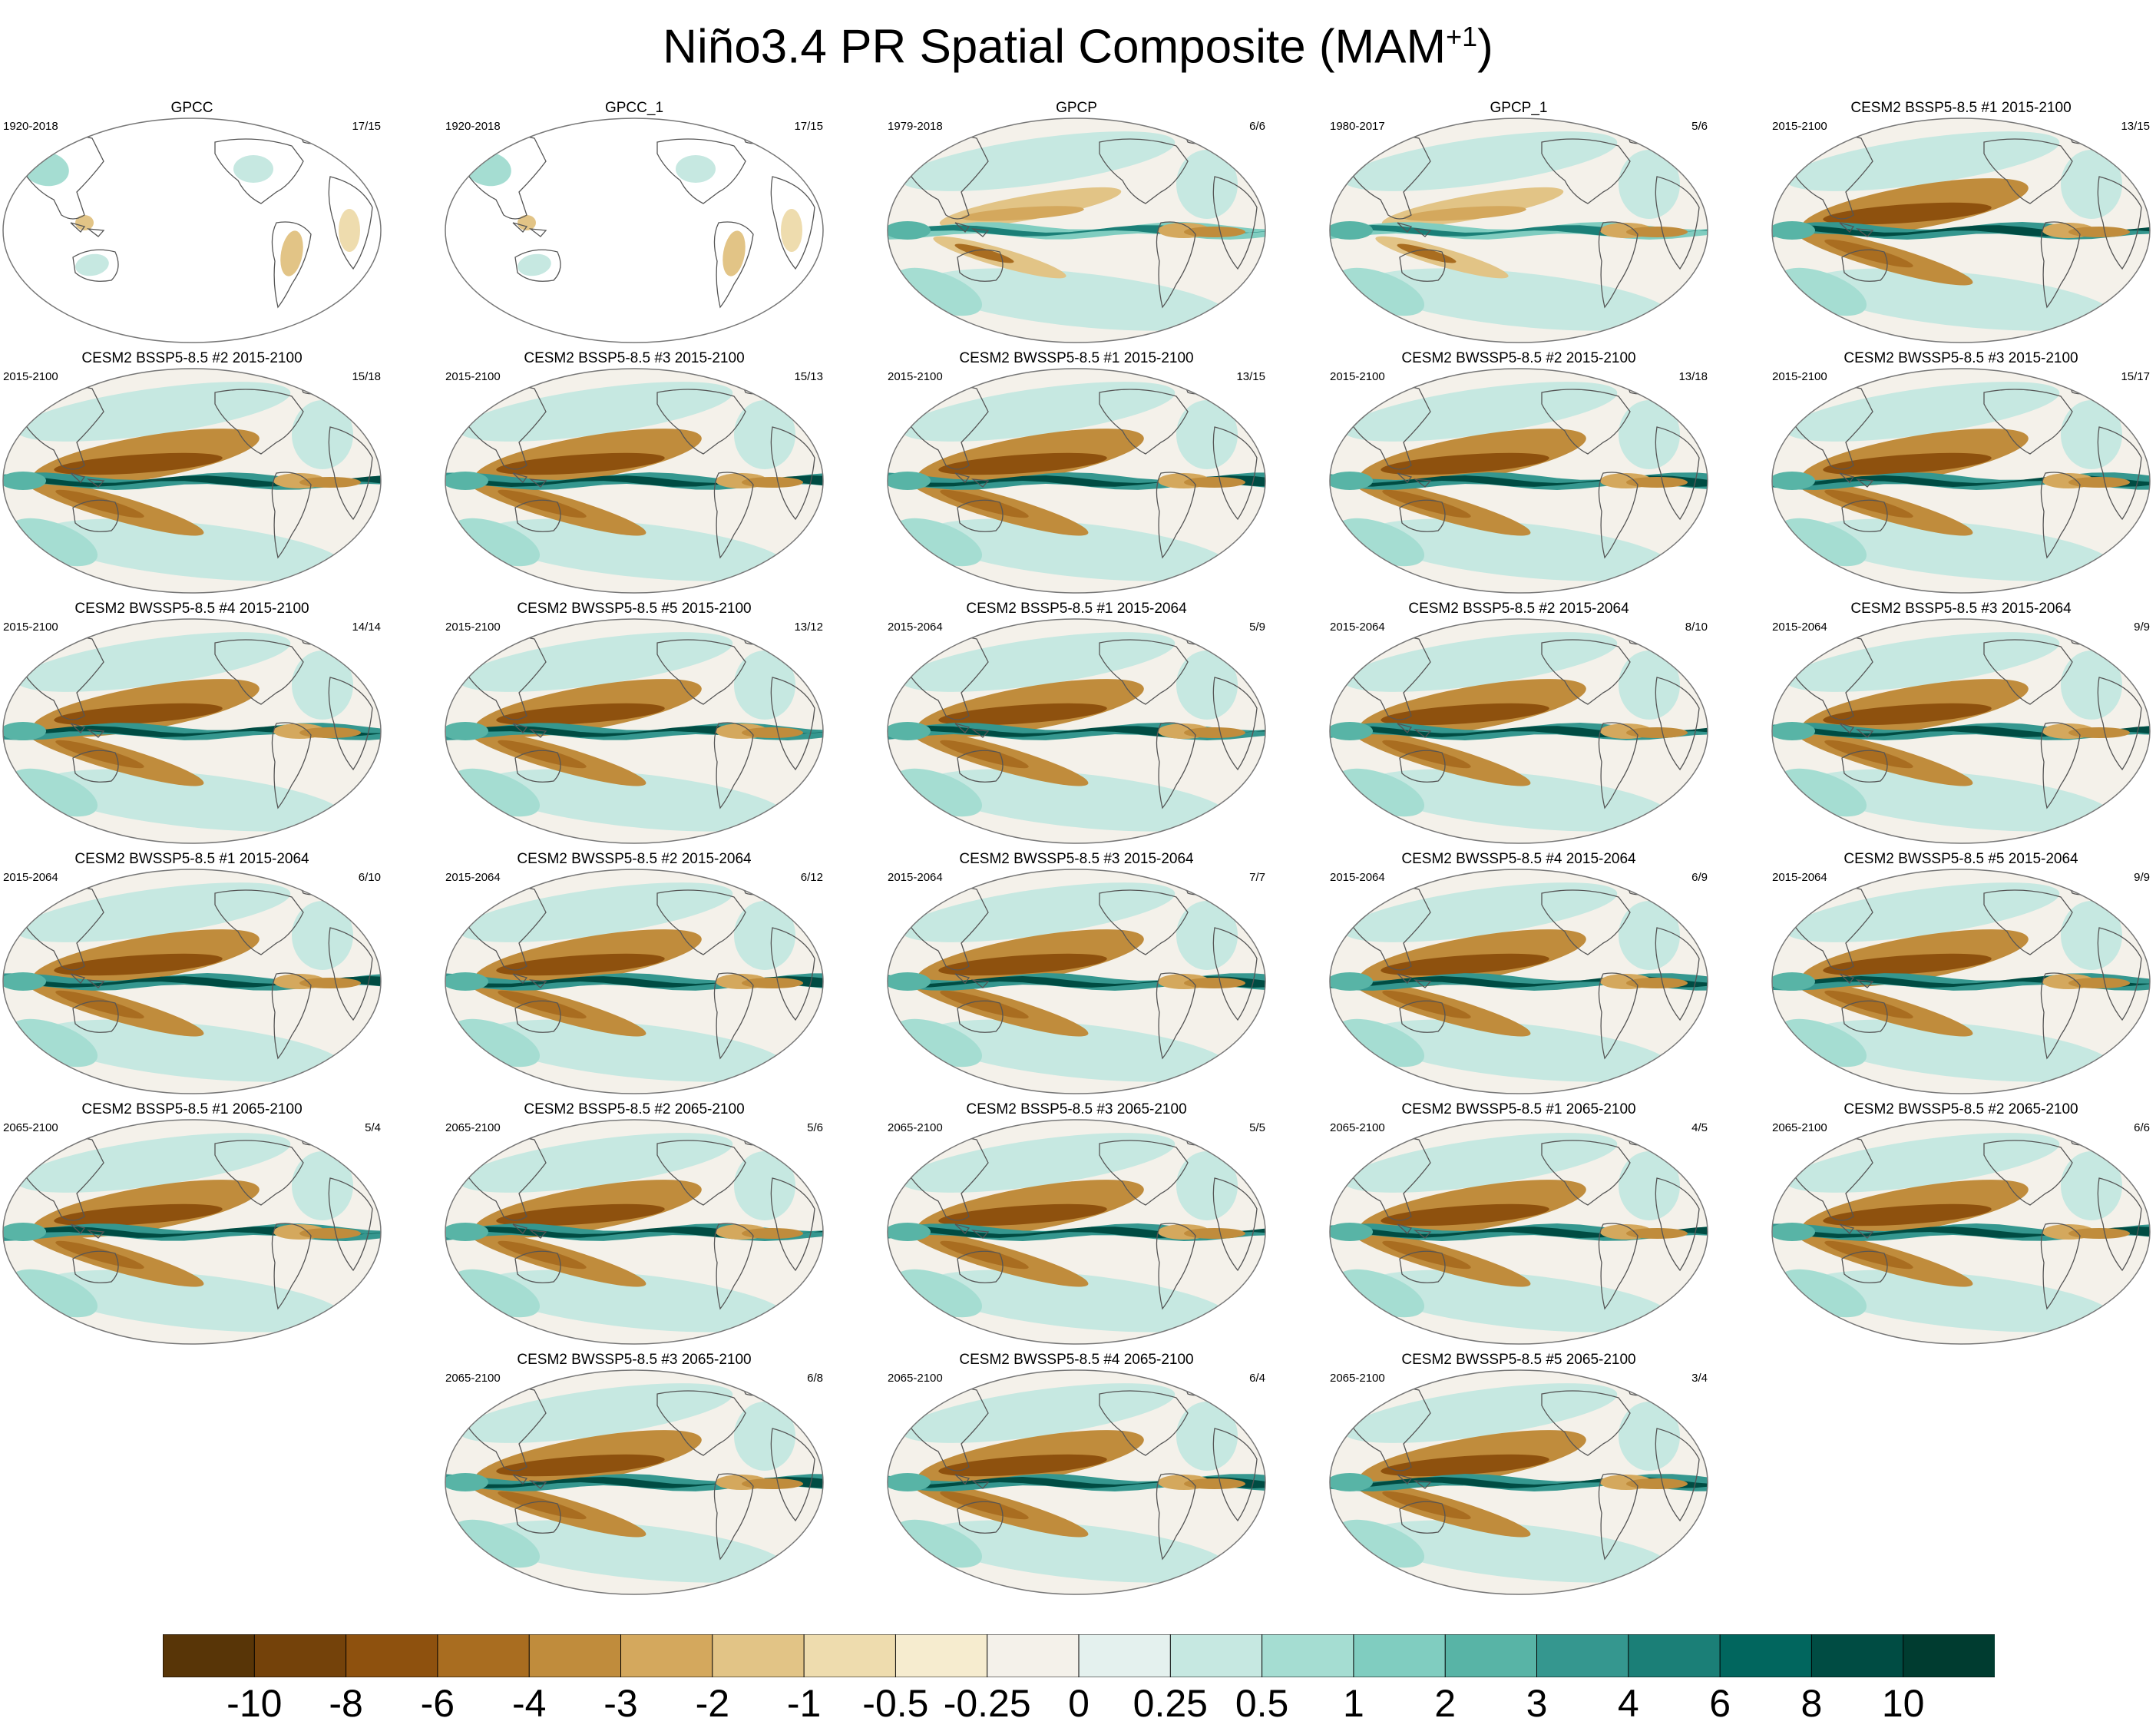 The height and width of the screenshot is (1728, 2156). I want to click on panel-title: CESM2 BWSSP5-8.5 #1 2015-2064, so click(191, 859).